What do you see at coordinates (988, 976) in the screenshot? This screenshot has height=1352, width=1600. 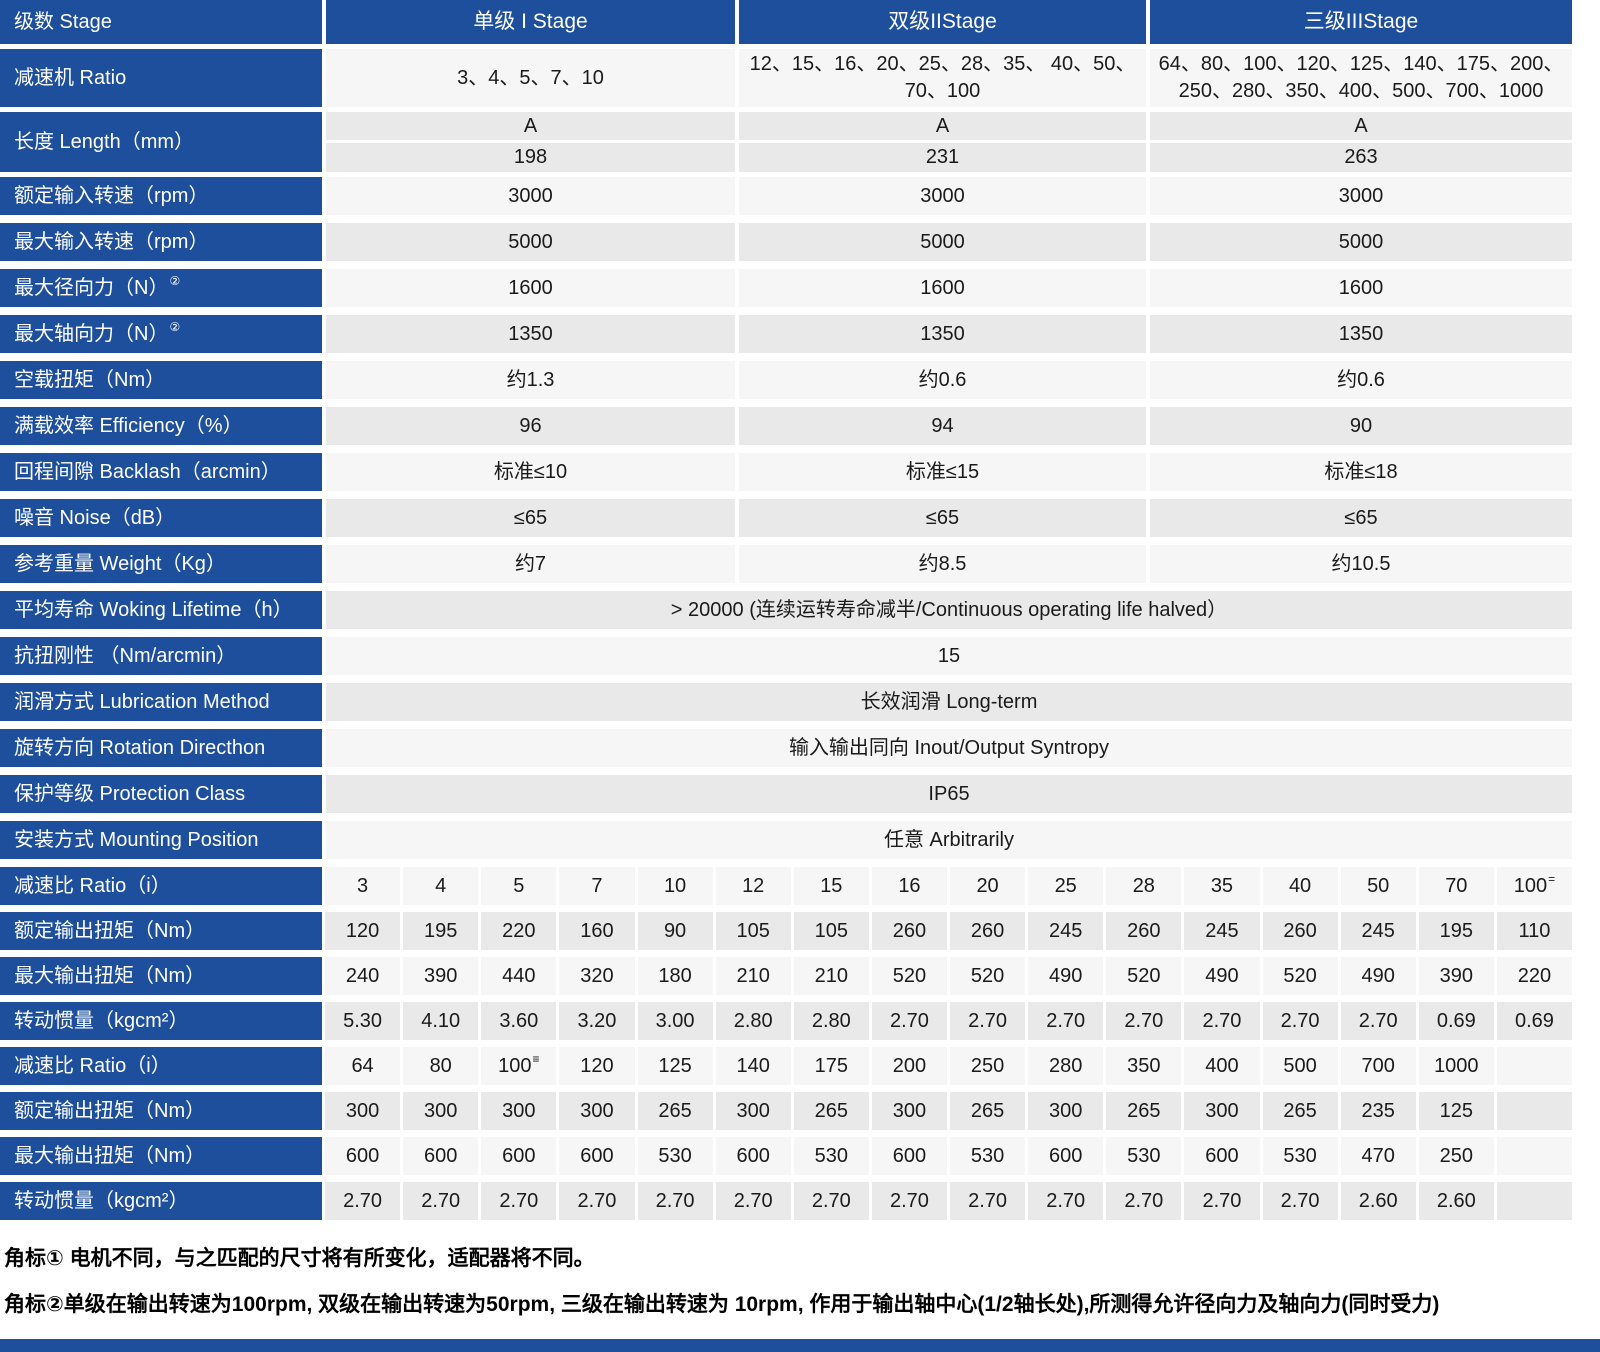 I see `ratio-value-cell: 520` at bounding box center [988, 976].